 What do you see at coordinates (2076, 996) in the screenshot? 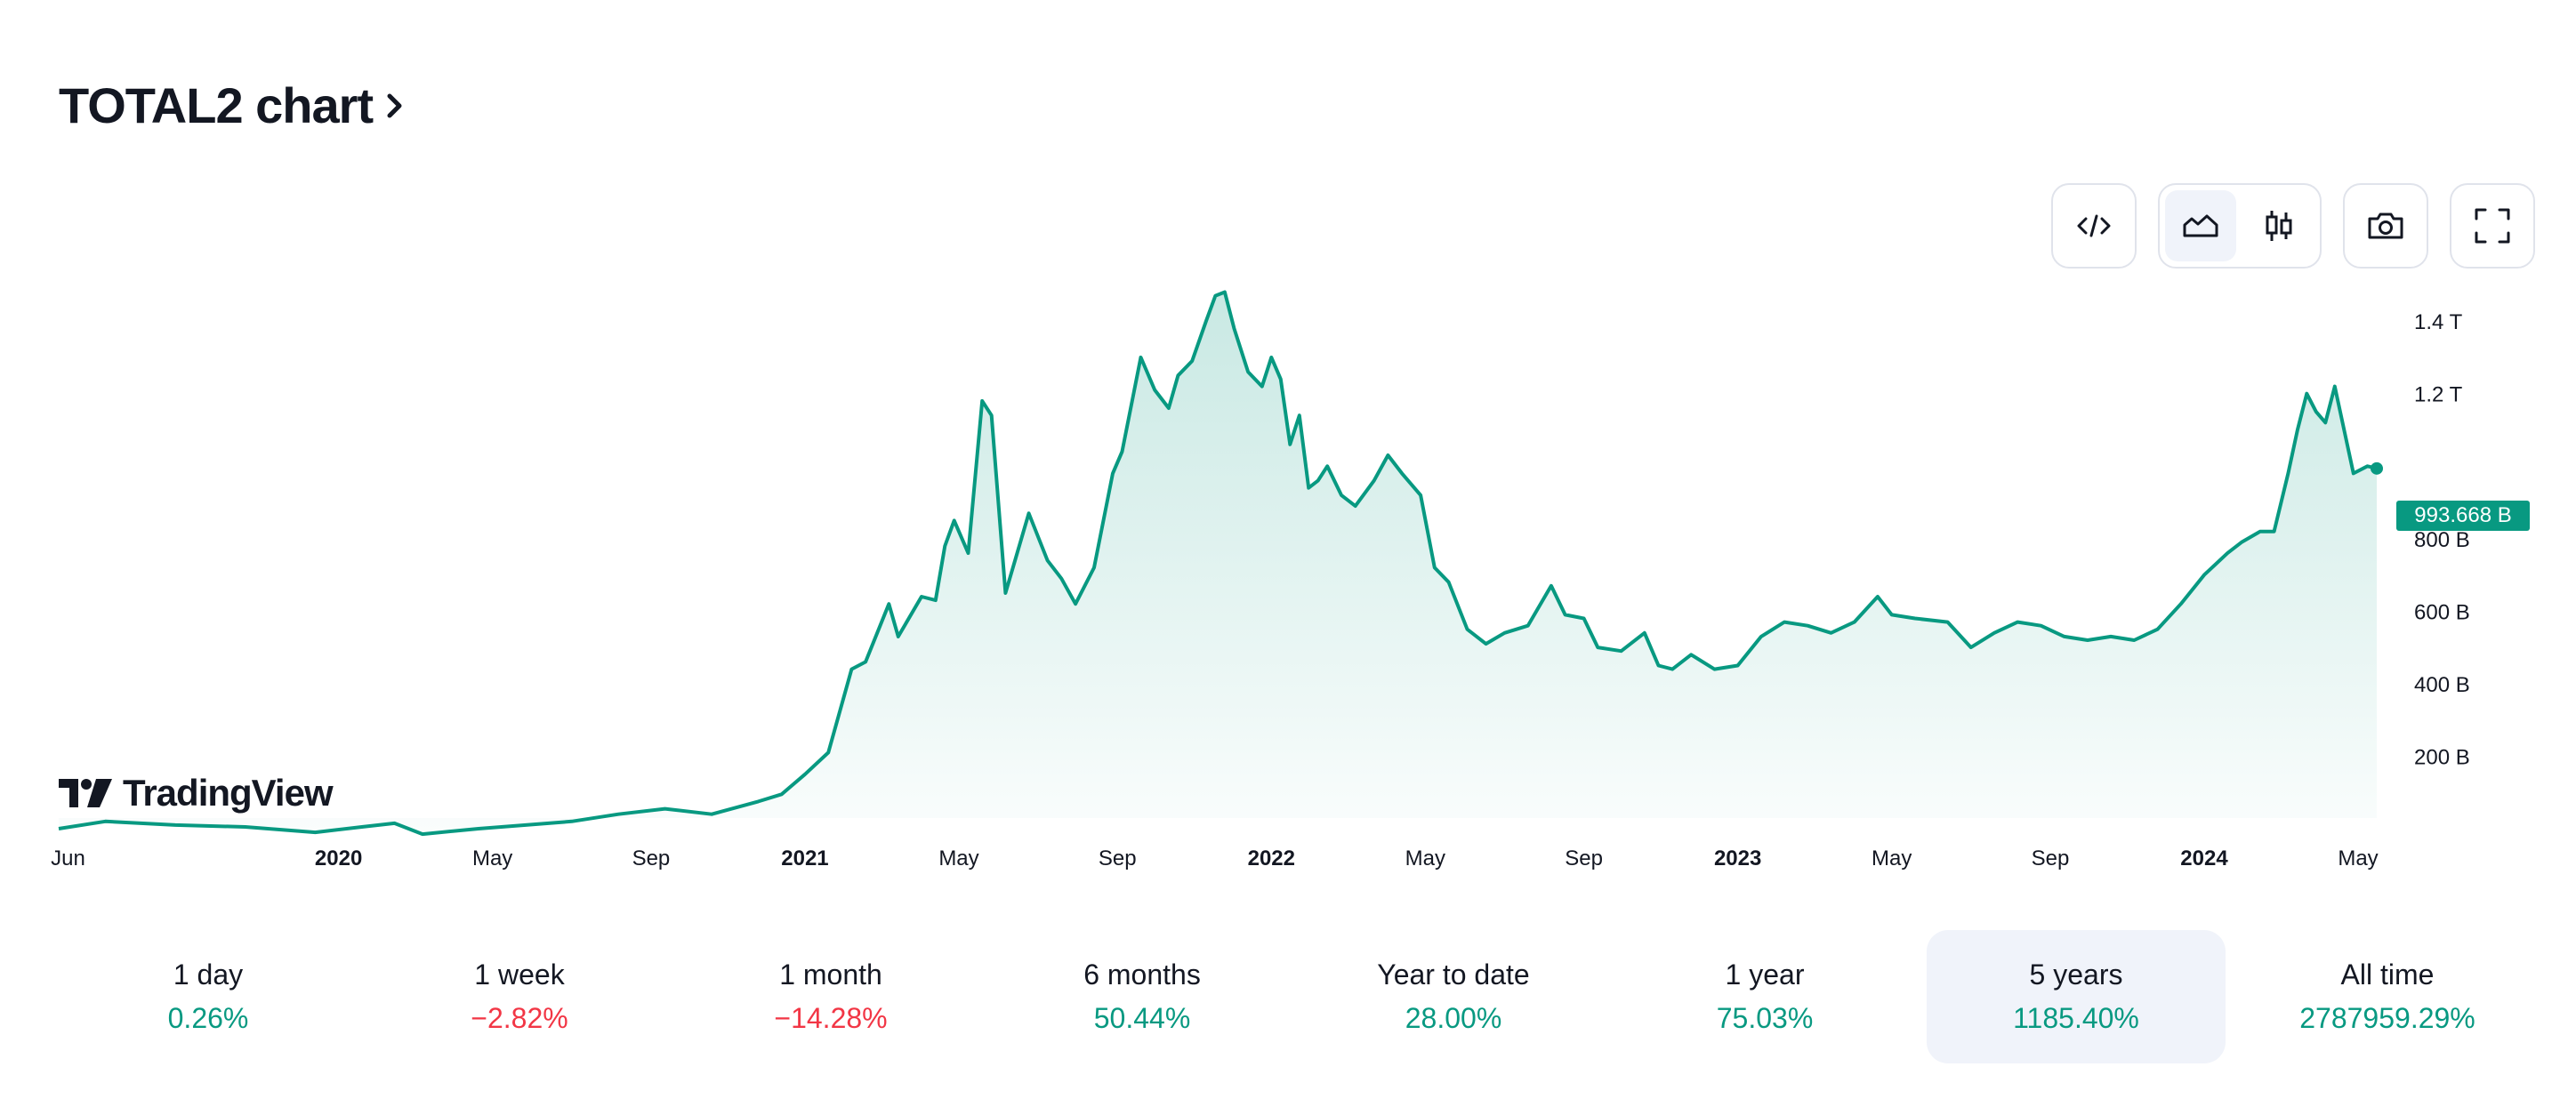
I see `perf-5-years: 5 years 1185.40%` at bounding box center [2076, 996].